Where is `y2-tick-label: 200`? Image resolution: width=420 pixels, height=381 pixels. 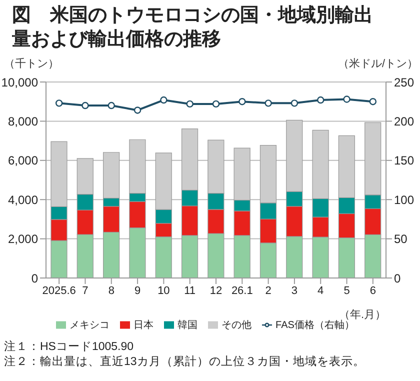
y2-tick-label: 200 is located at coordinates (404, 121).